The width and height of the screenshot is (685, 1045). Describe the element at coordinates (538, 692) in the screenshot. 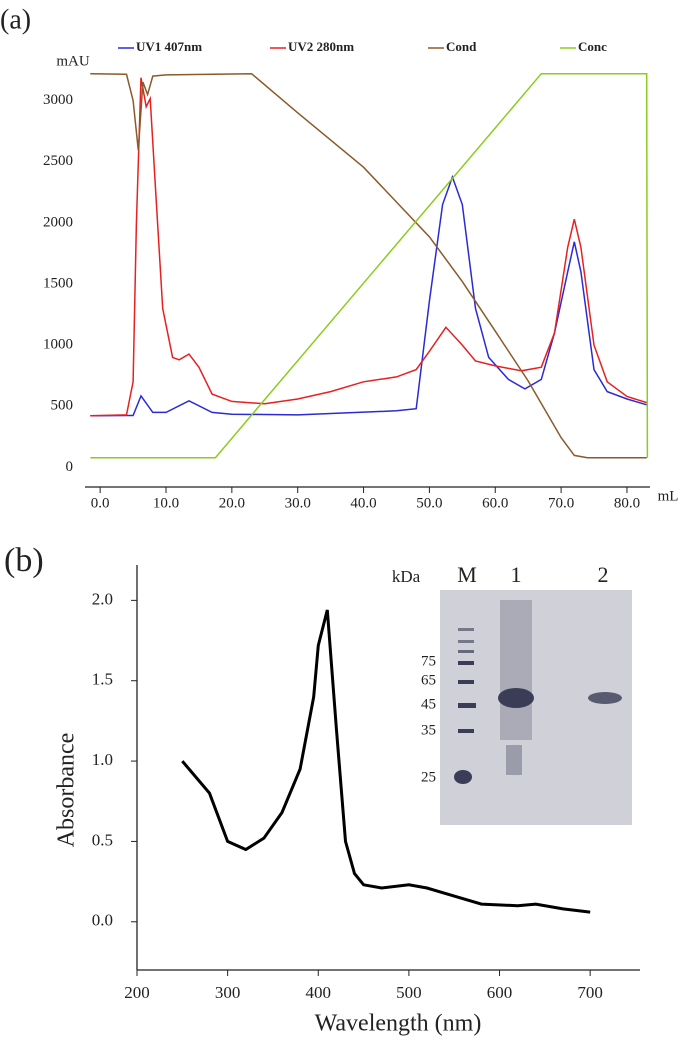

I see `gel-bands` at that location.